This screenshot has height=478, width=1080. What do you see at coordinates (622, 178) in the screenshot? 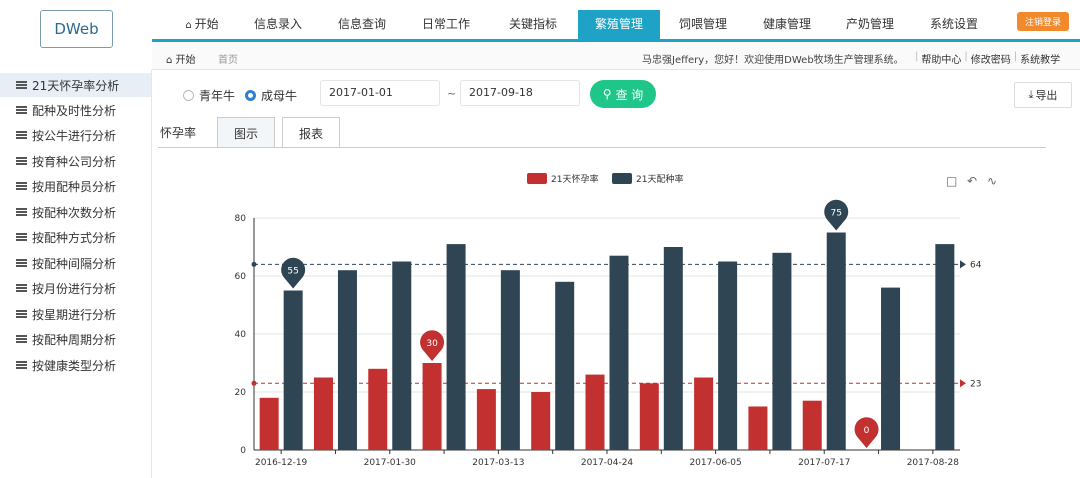
I see `legend-swatch-breeding` at bounding box center [622, 178].